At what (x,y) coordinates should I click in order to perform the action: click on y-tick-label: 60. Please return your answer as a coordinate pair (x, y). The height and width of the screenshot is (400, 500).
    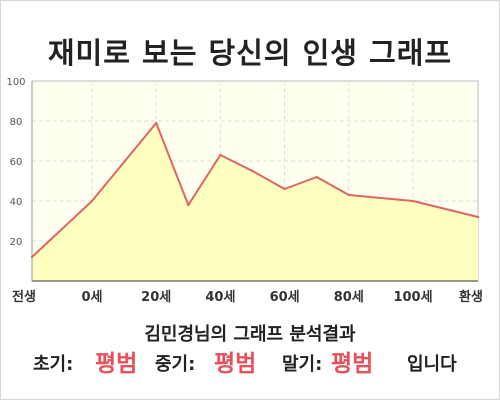
    Looking at the image, I should click on (16, 162).